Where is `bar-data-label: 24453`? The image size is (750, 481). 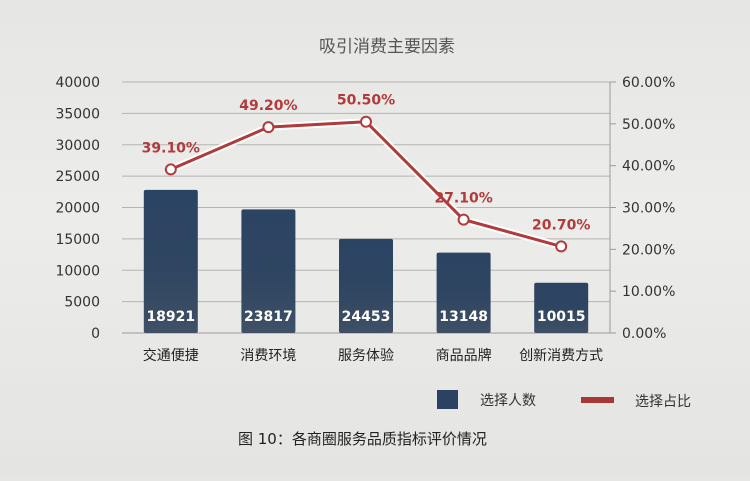 bar-data-label: 24453 is located at coordinates (366, 317).